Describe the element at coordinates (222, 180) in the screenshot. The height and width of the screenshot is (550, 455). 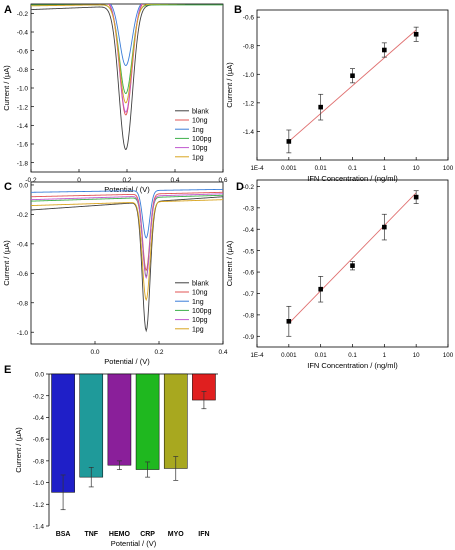
I see `x-tick-label: 0.6` at that location.